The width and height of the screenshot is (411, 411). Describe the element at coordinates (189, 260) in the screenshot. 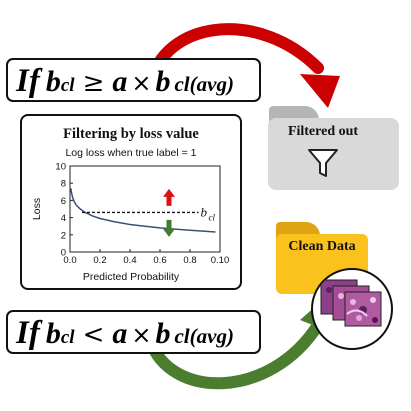

I see `x-tick-label: 0.8` at that location.